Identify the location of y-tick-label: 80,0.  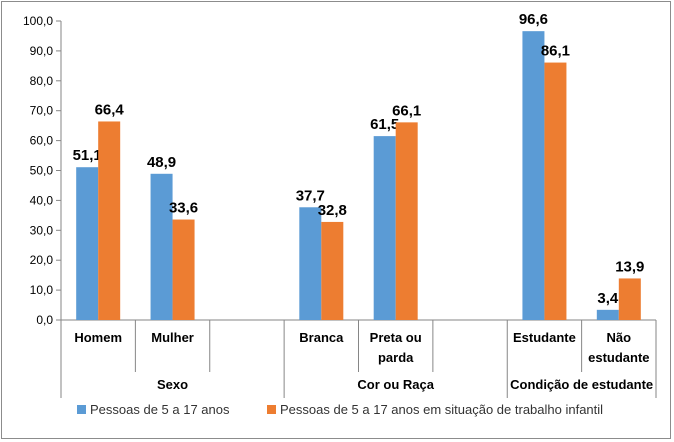
(42, 81).